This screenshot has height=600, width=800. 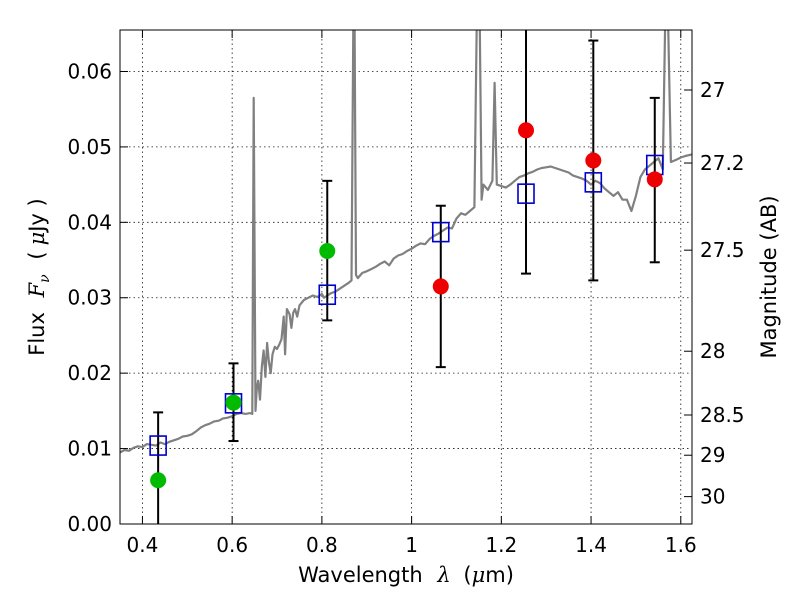 What do you see at coordinates (722, 250) in the screenshot?
I see `y2-tick-label: 27.5` at bounding box center [722, 250].